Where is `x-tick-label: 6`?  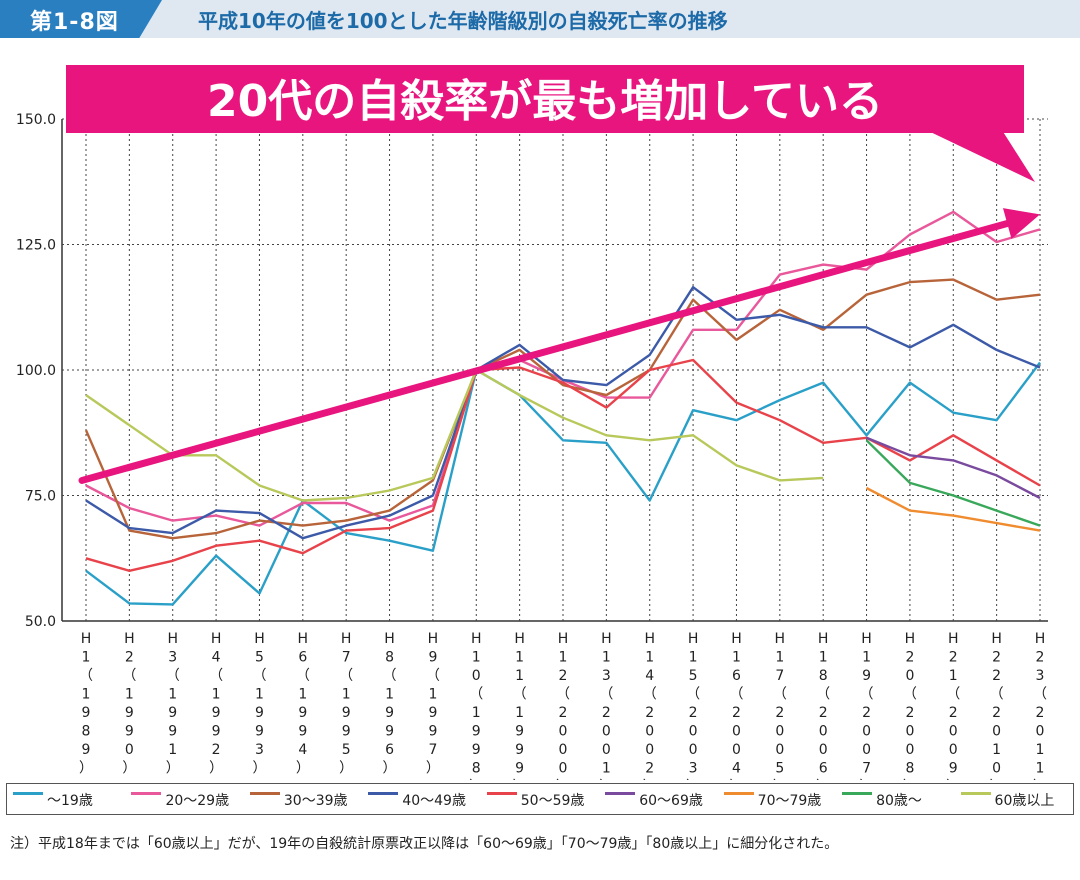 x-tick-label: 6 is located at coordinates (823, 769).